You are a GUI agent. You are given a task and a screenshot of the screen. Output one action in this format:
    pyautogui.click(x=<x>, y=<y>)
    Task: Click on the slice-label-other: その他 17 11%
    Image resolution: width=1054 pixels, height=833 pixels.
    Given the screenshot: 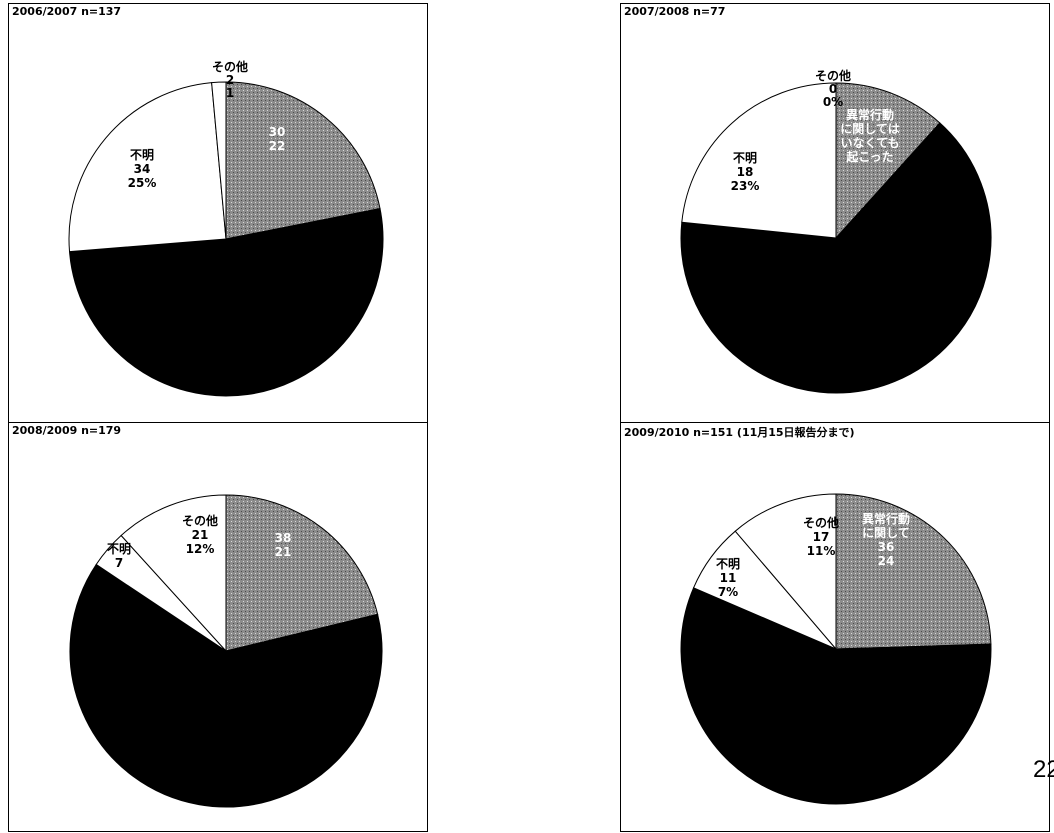 What is the action you would take?
    pyautogui.click(x=821, y=536)
    